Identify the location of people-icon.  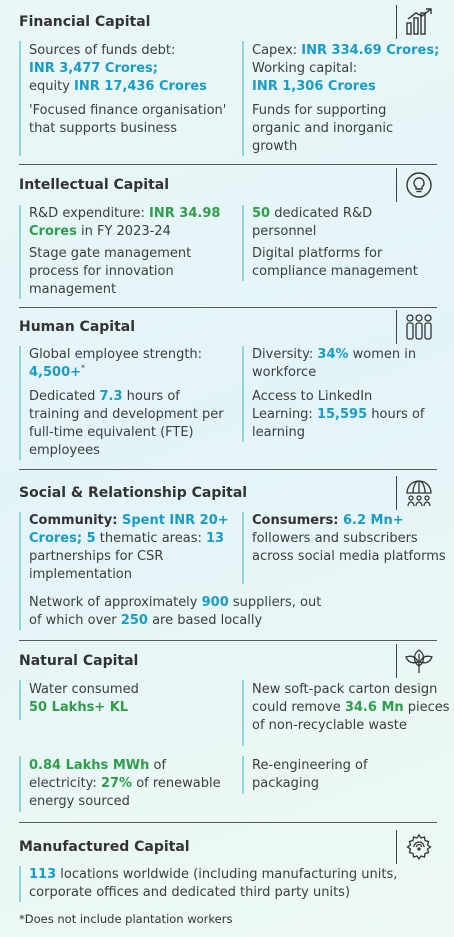
(418, 327).